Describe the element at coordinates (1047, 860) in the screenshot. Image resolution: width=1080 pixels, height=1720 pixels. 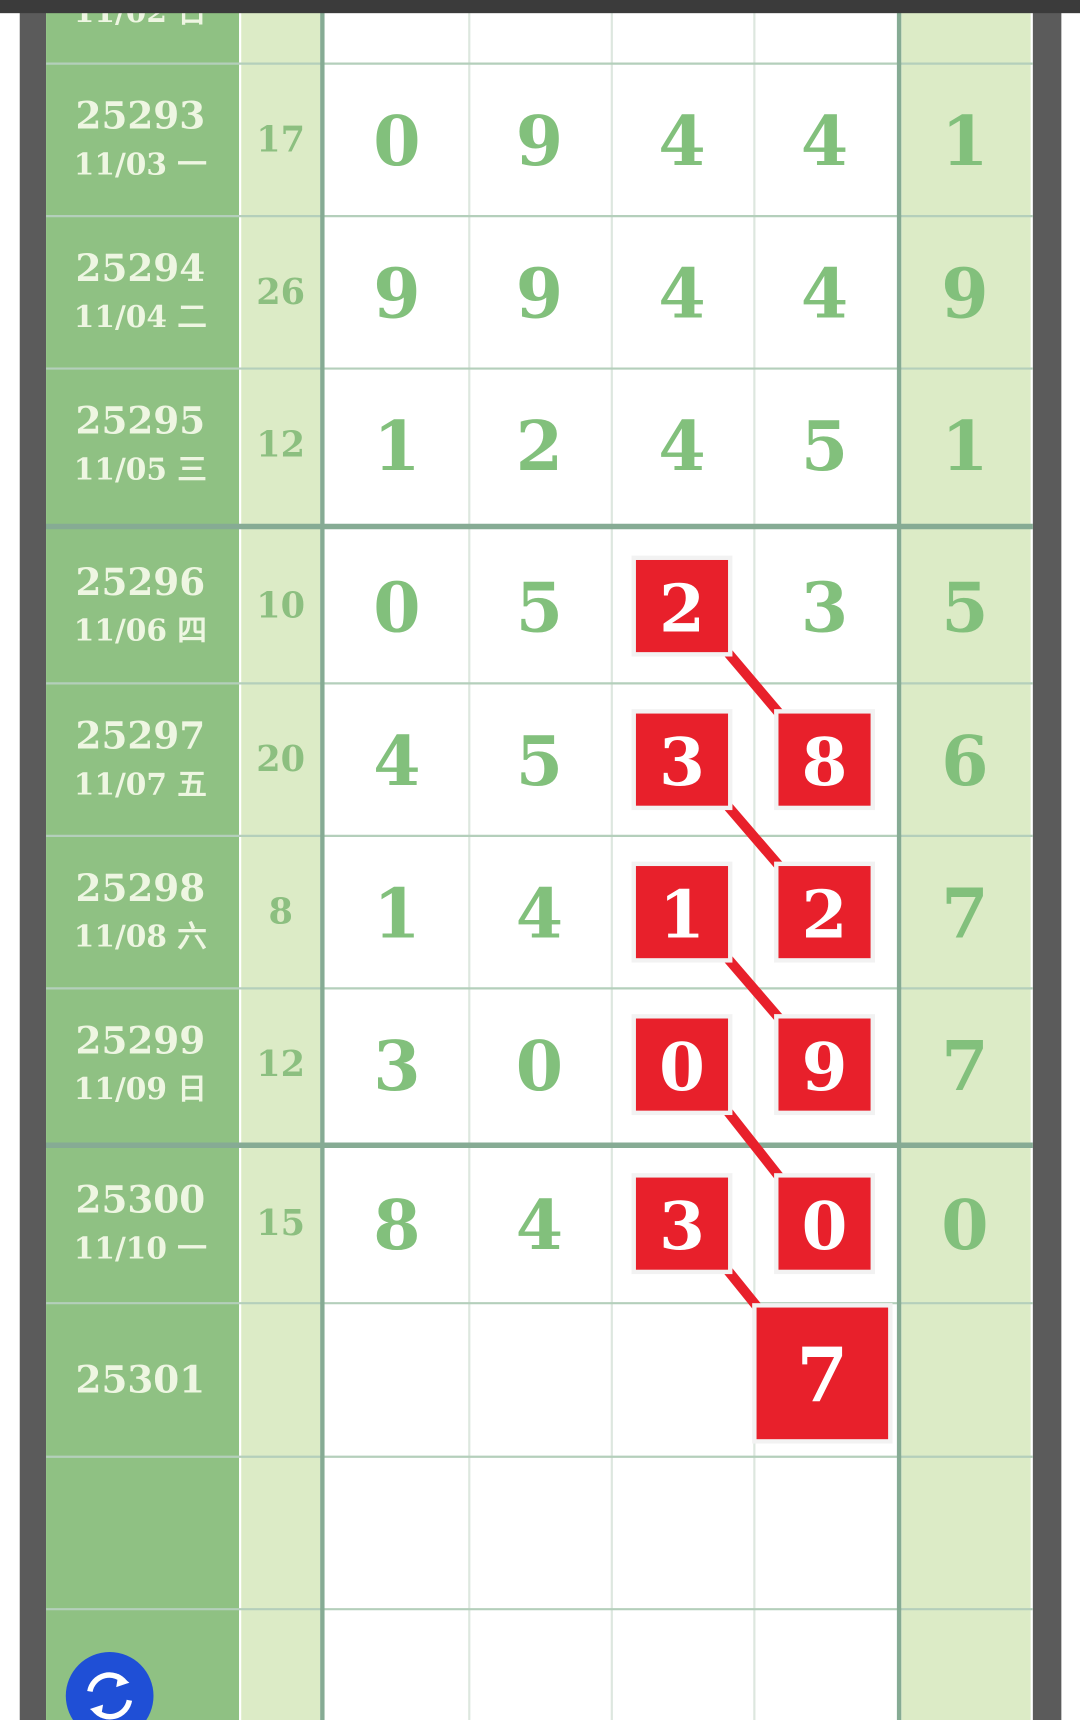
I see `right-rail` at that location.